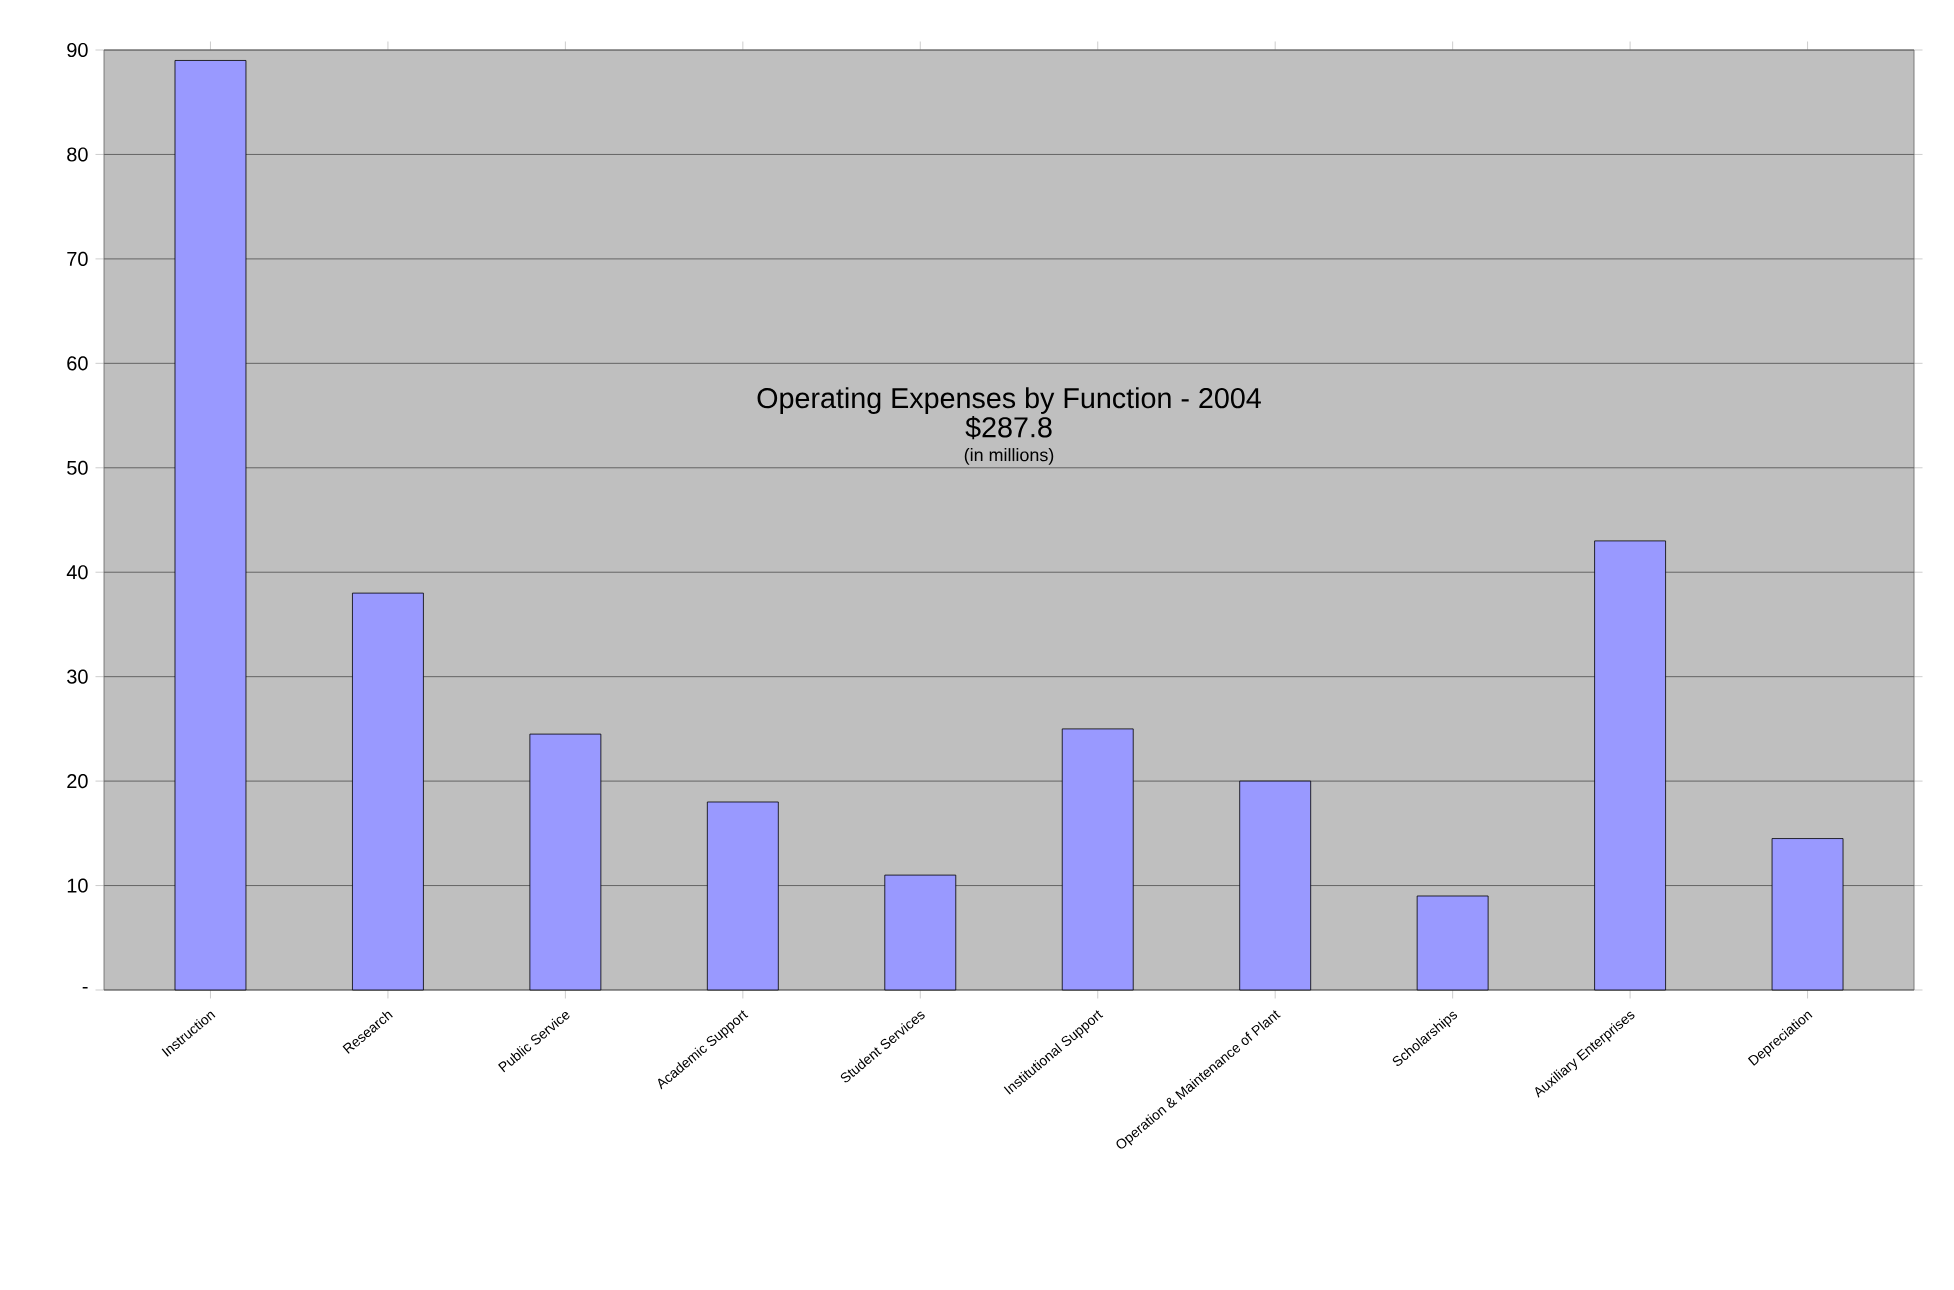 The width and height of the screenshot is (1954, 1290). I want to click on annotation: (in millions), so click(1009, 456).